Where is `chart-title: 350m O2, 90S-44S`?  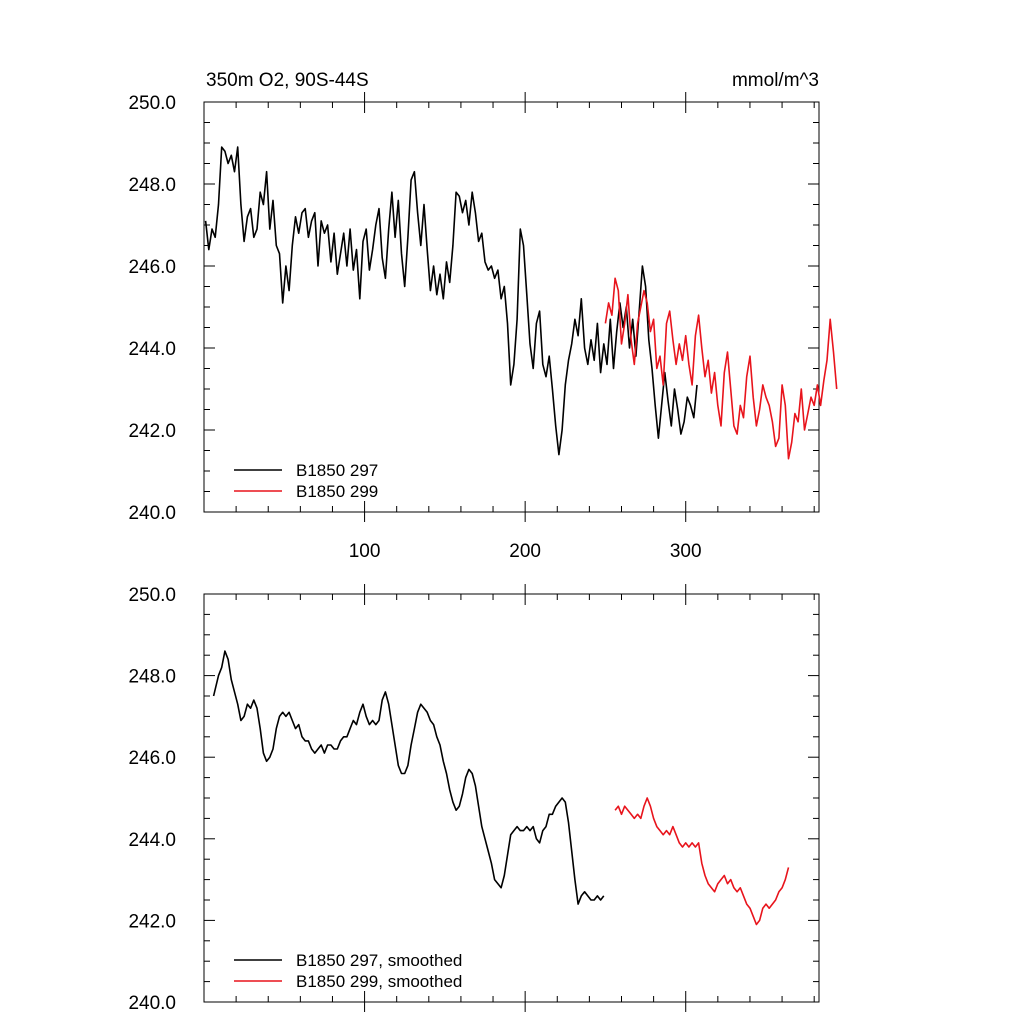
chart-title: 350m O2, 90S-44S is located at coordinates (287, 80).